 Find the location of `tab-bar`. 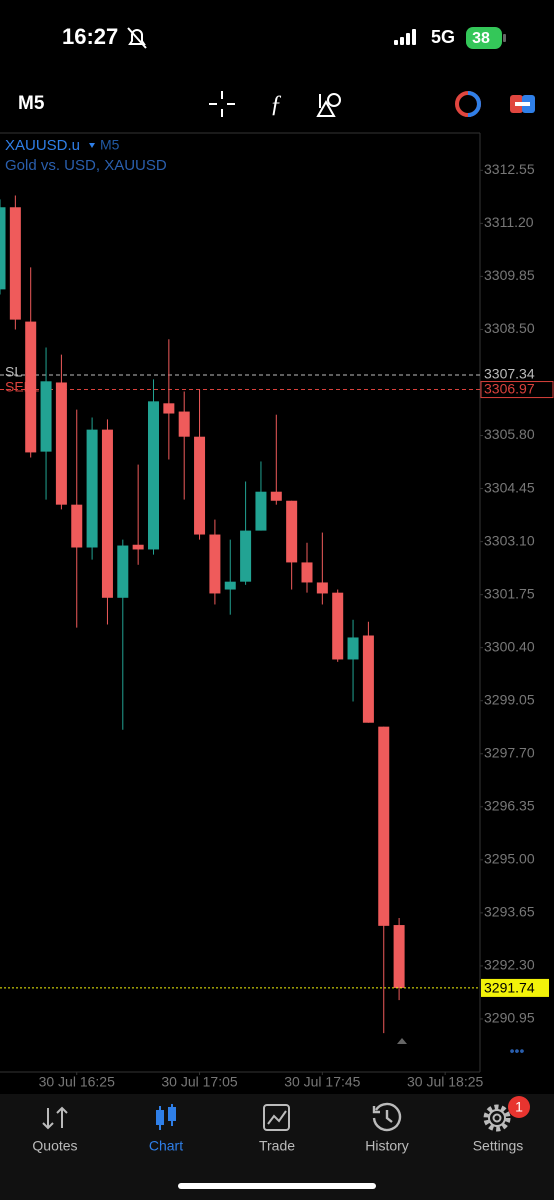

tab-bar is located at coordinates (277, 1147).